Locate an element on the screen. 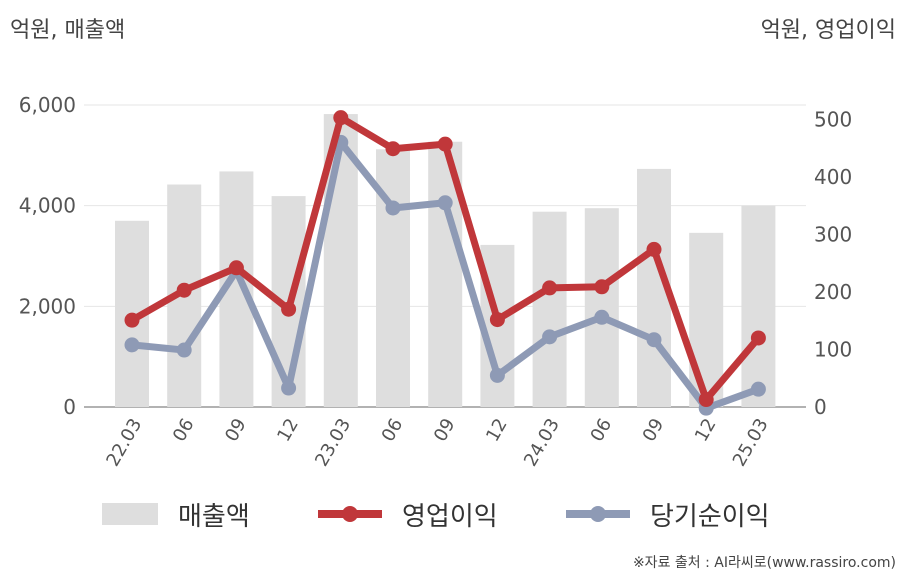 The image size is (908, 580). right-y-tick-label: 300 is located at coordinates (833, 234).